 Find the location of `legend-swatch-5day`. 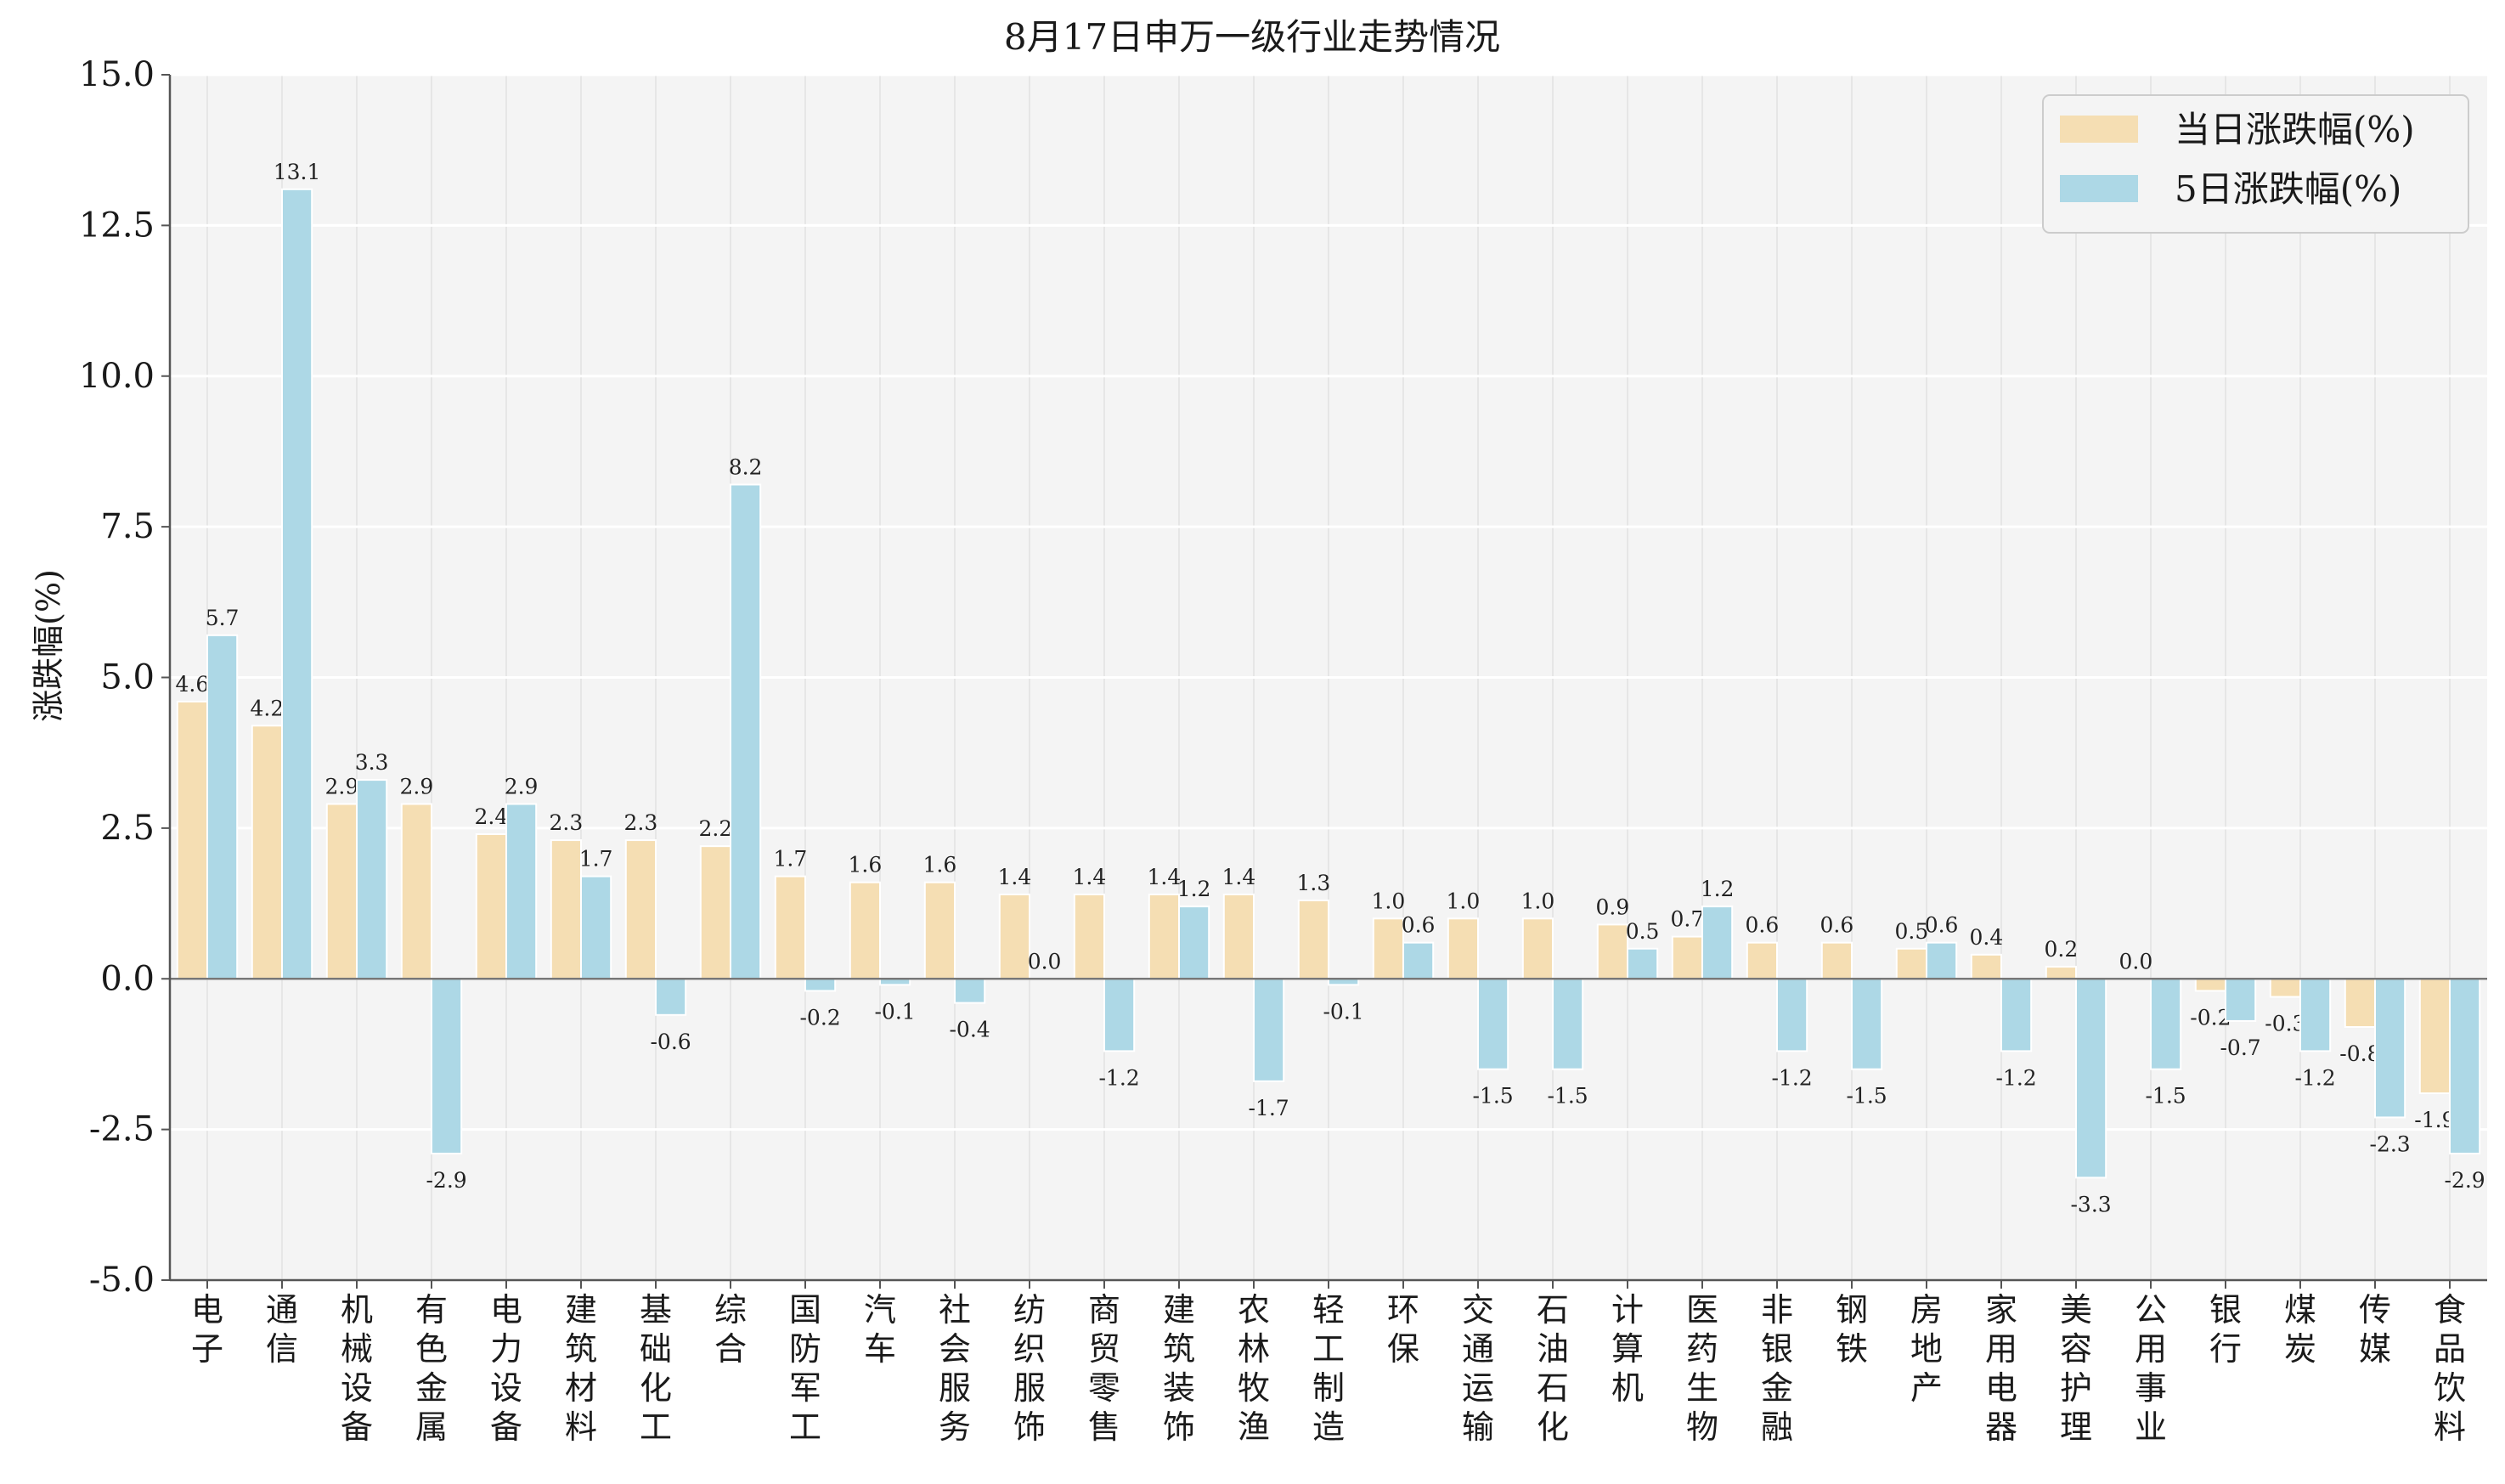

legend-swatch-5day is located at coordinates (2099, 188).